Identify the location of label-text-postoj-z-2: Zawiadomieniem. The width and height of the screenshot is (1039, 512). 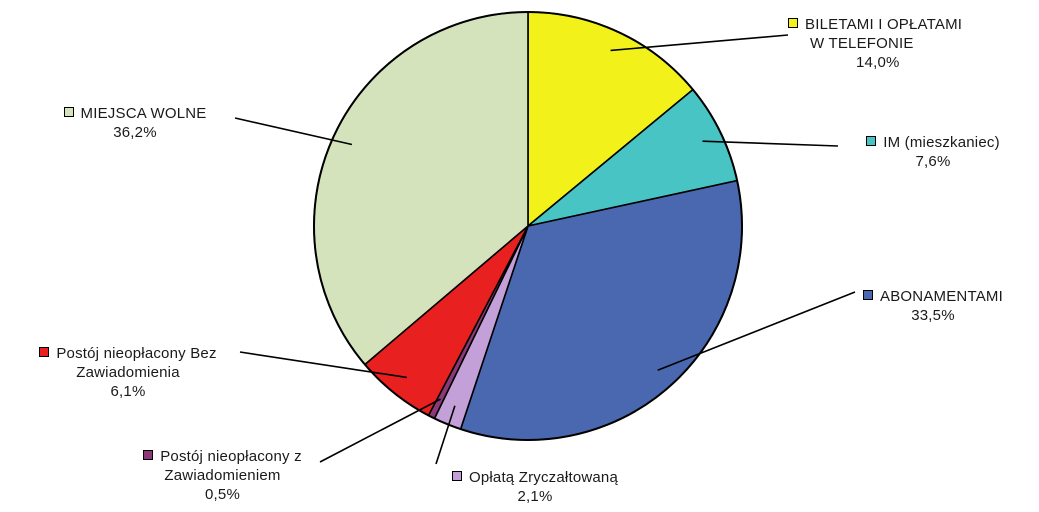
(222, 475).